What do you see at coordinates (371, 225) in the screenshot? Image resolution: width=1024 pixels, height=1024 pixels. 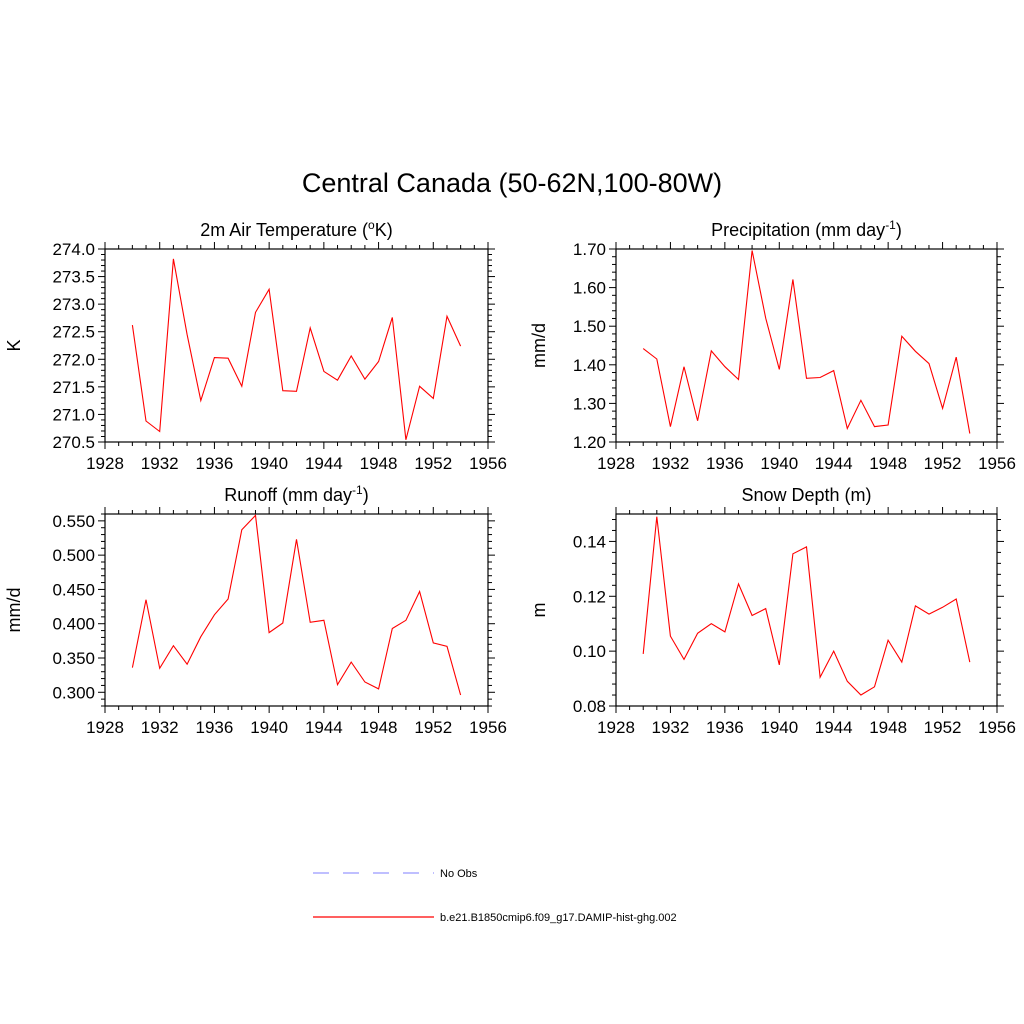 I see `panel-title-superscript: o` at bounding box center [371, 225].